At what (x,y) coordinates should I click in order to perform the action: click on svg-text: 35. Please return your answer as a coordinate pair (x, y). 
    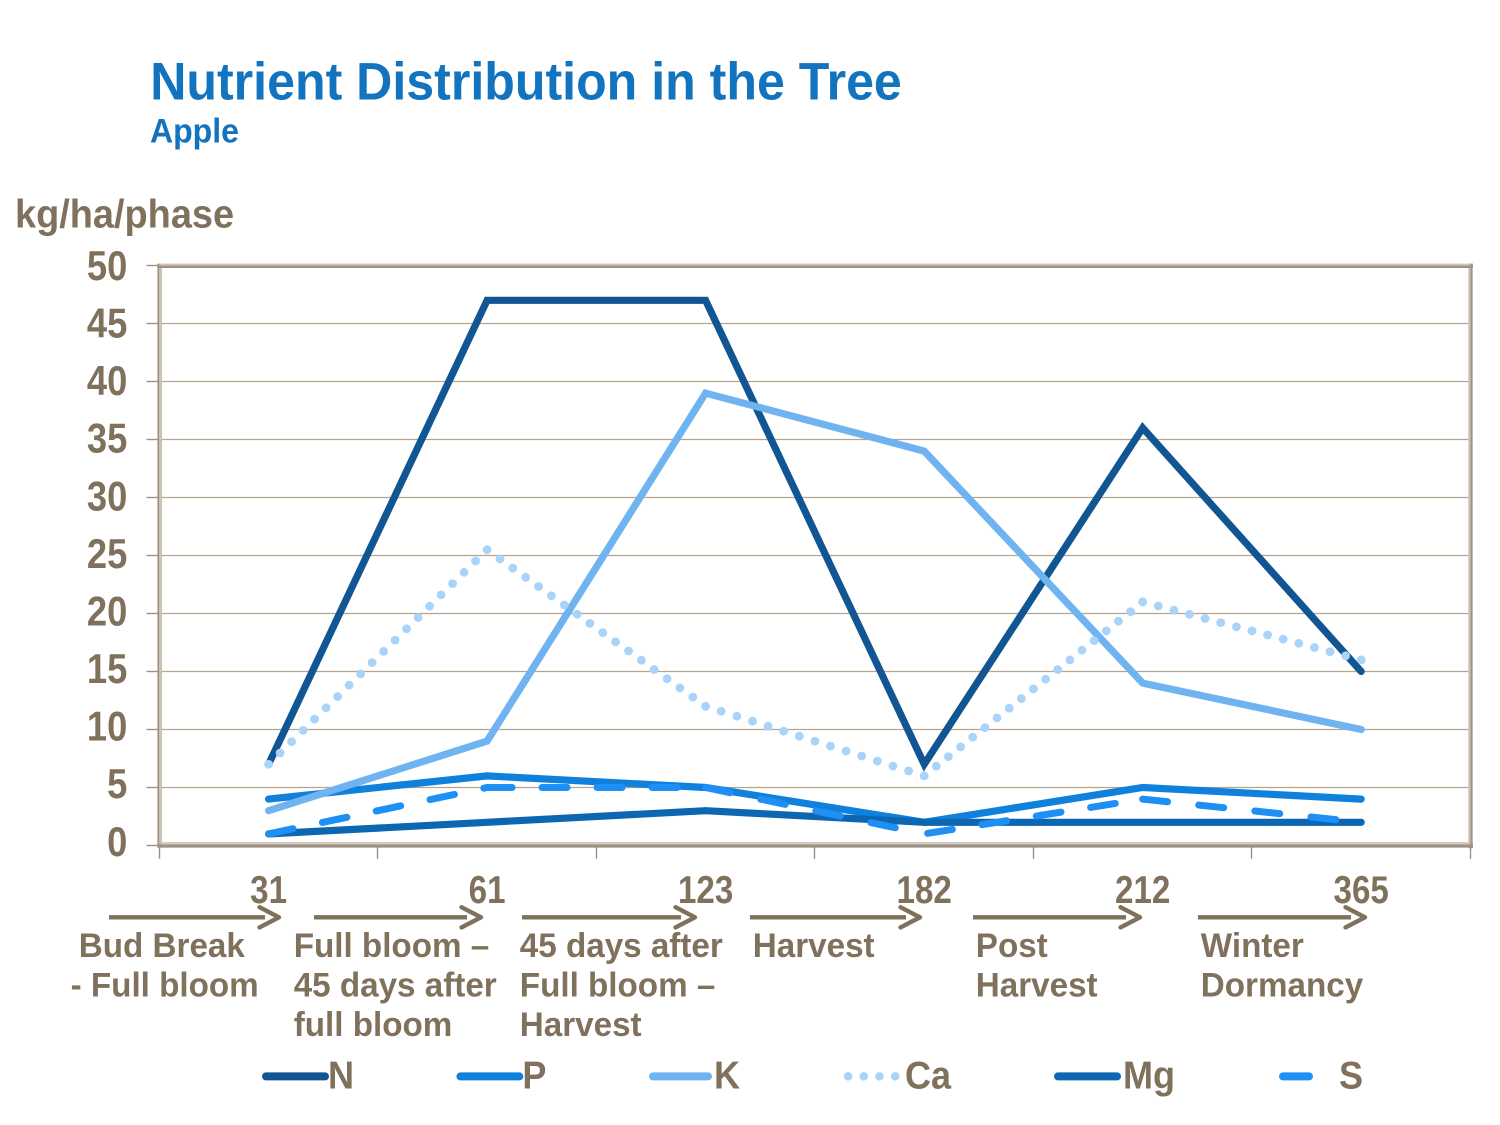
    Looking at the image, I should click on (107, 438).